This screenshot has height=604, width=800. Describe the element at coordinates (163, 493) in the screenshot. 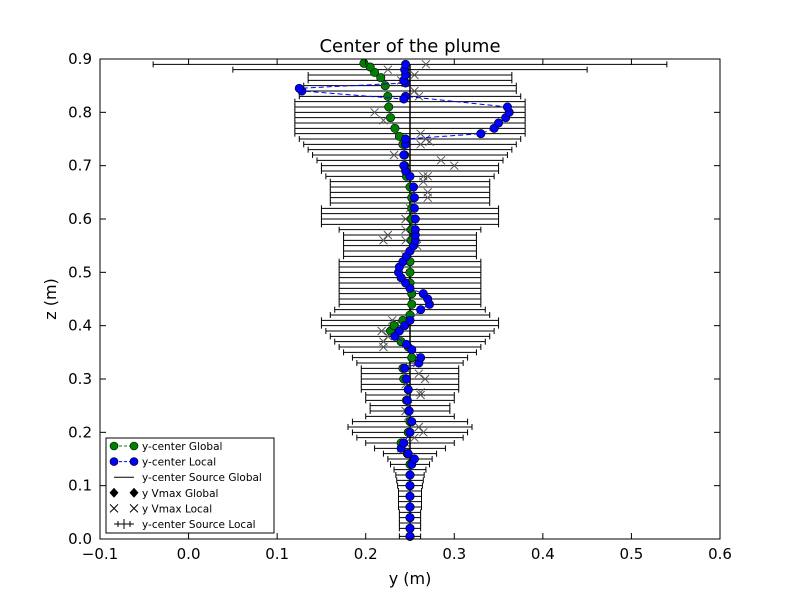

I see `legend-item: y Vmax Global` at that location.